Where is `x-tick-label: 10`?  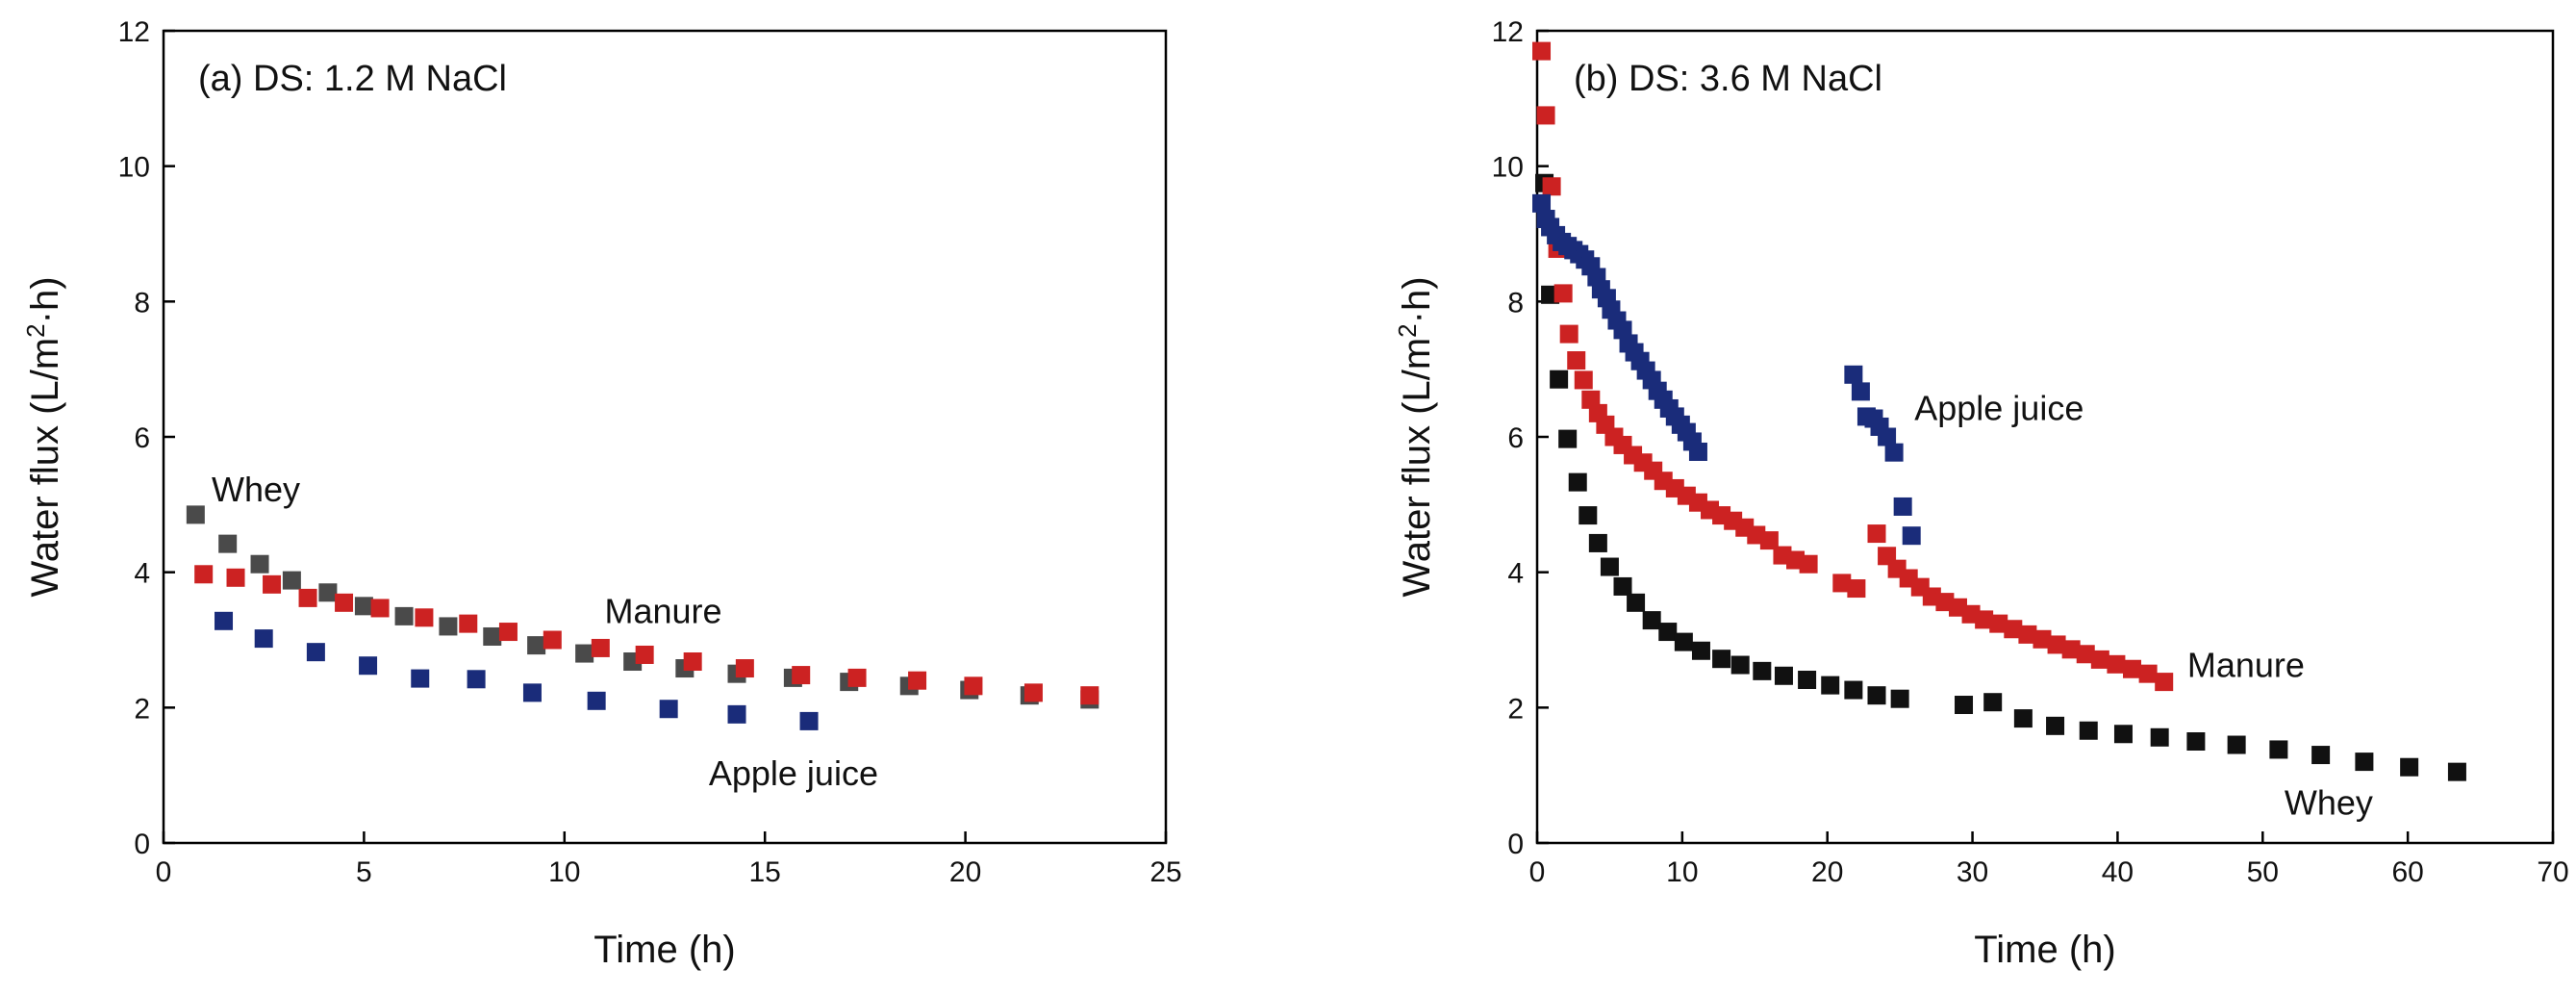 x-tick-label: 10 is located at coordinates (1682, 872).